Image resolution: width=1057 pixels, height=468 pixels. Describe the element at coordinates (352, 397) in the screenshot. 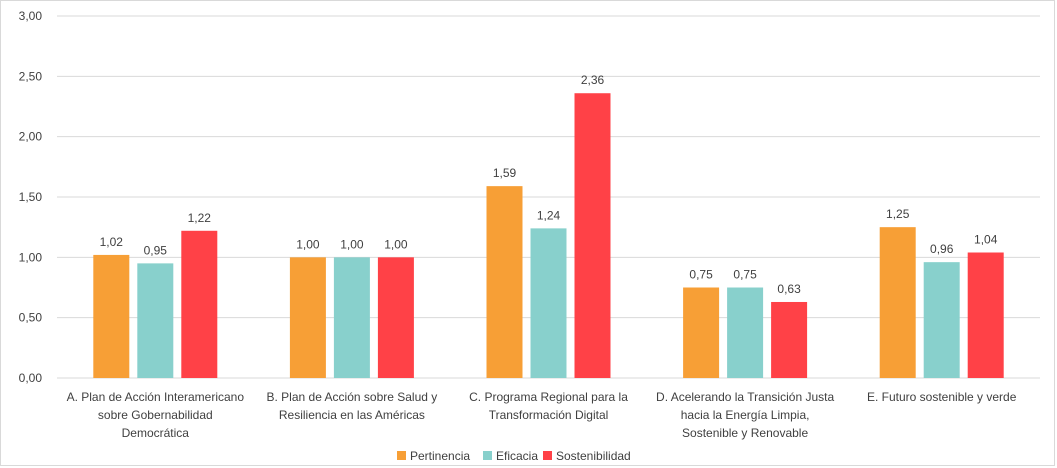

I see `category-label-line: B. Plan de Acción sobre Salud y` at that location.